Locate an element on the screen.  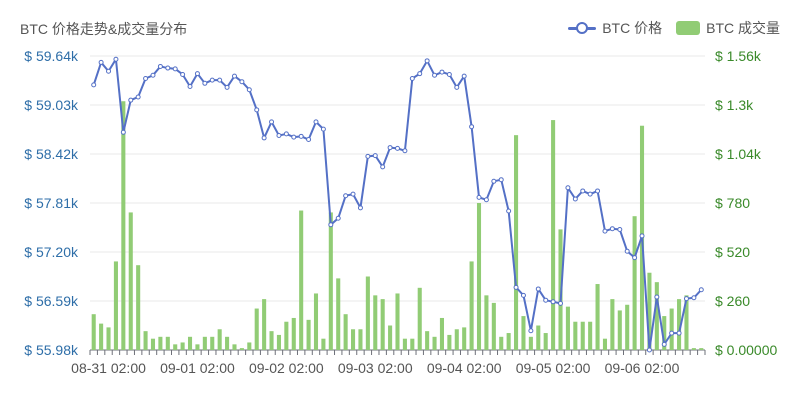
y-right-tick-label: $ 1.3k is located at coordinates (734, 105).